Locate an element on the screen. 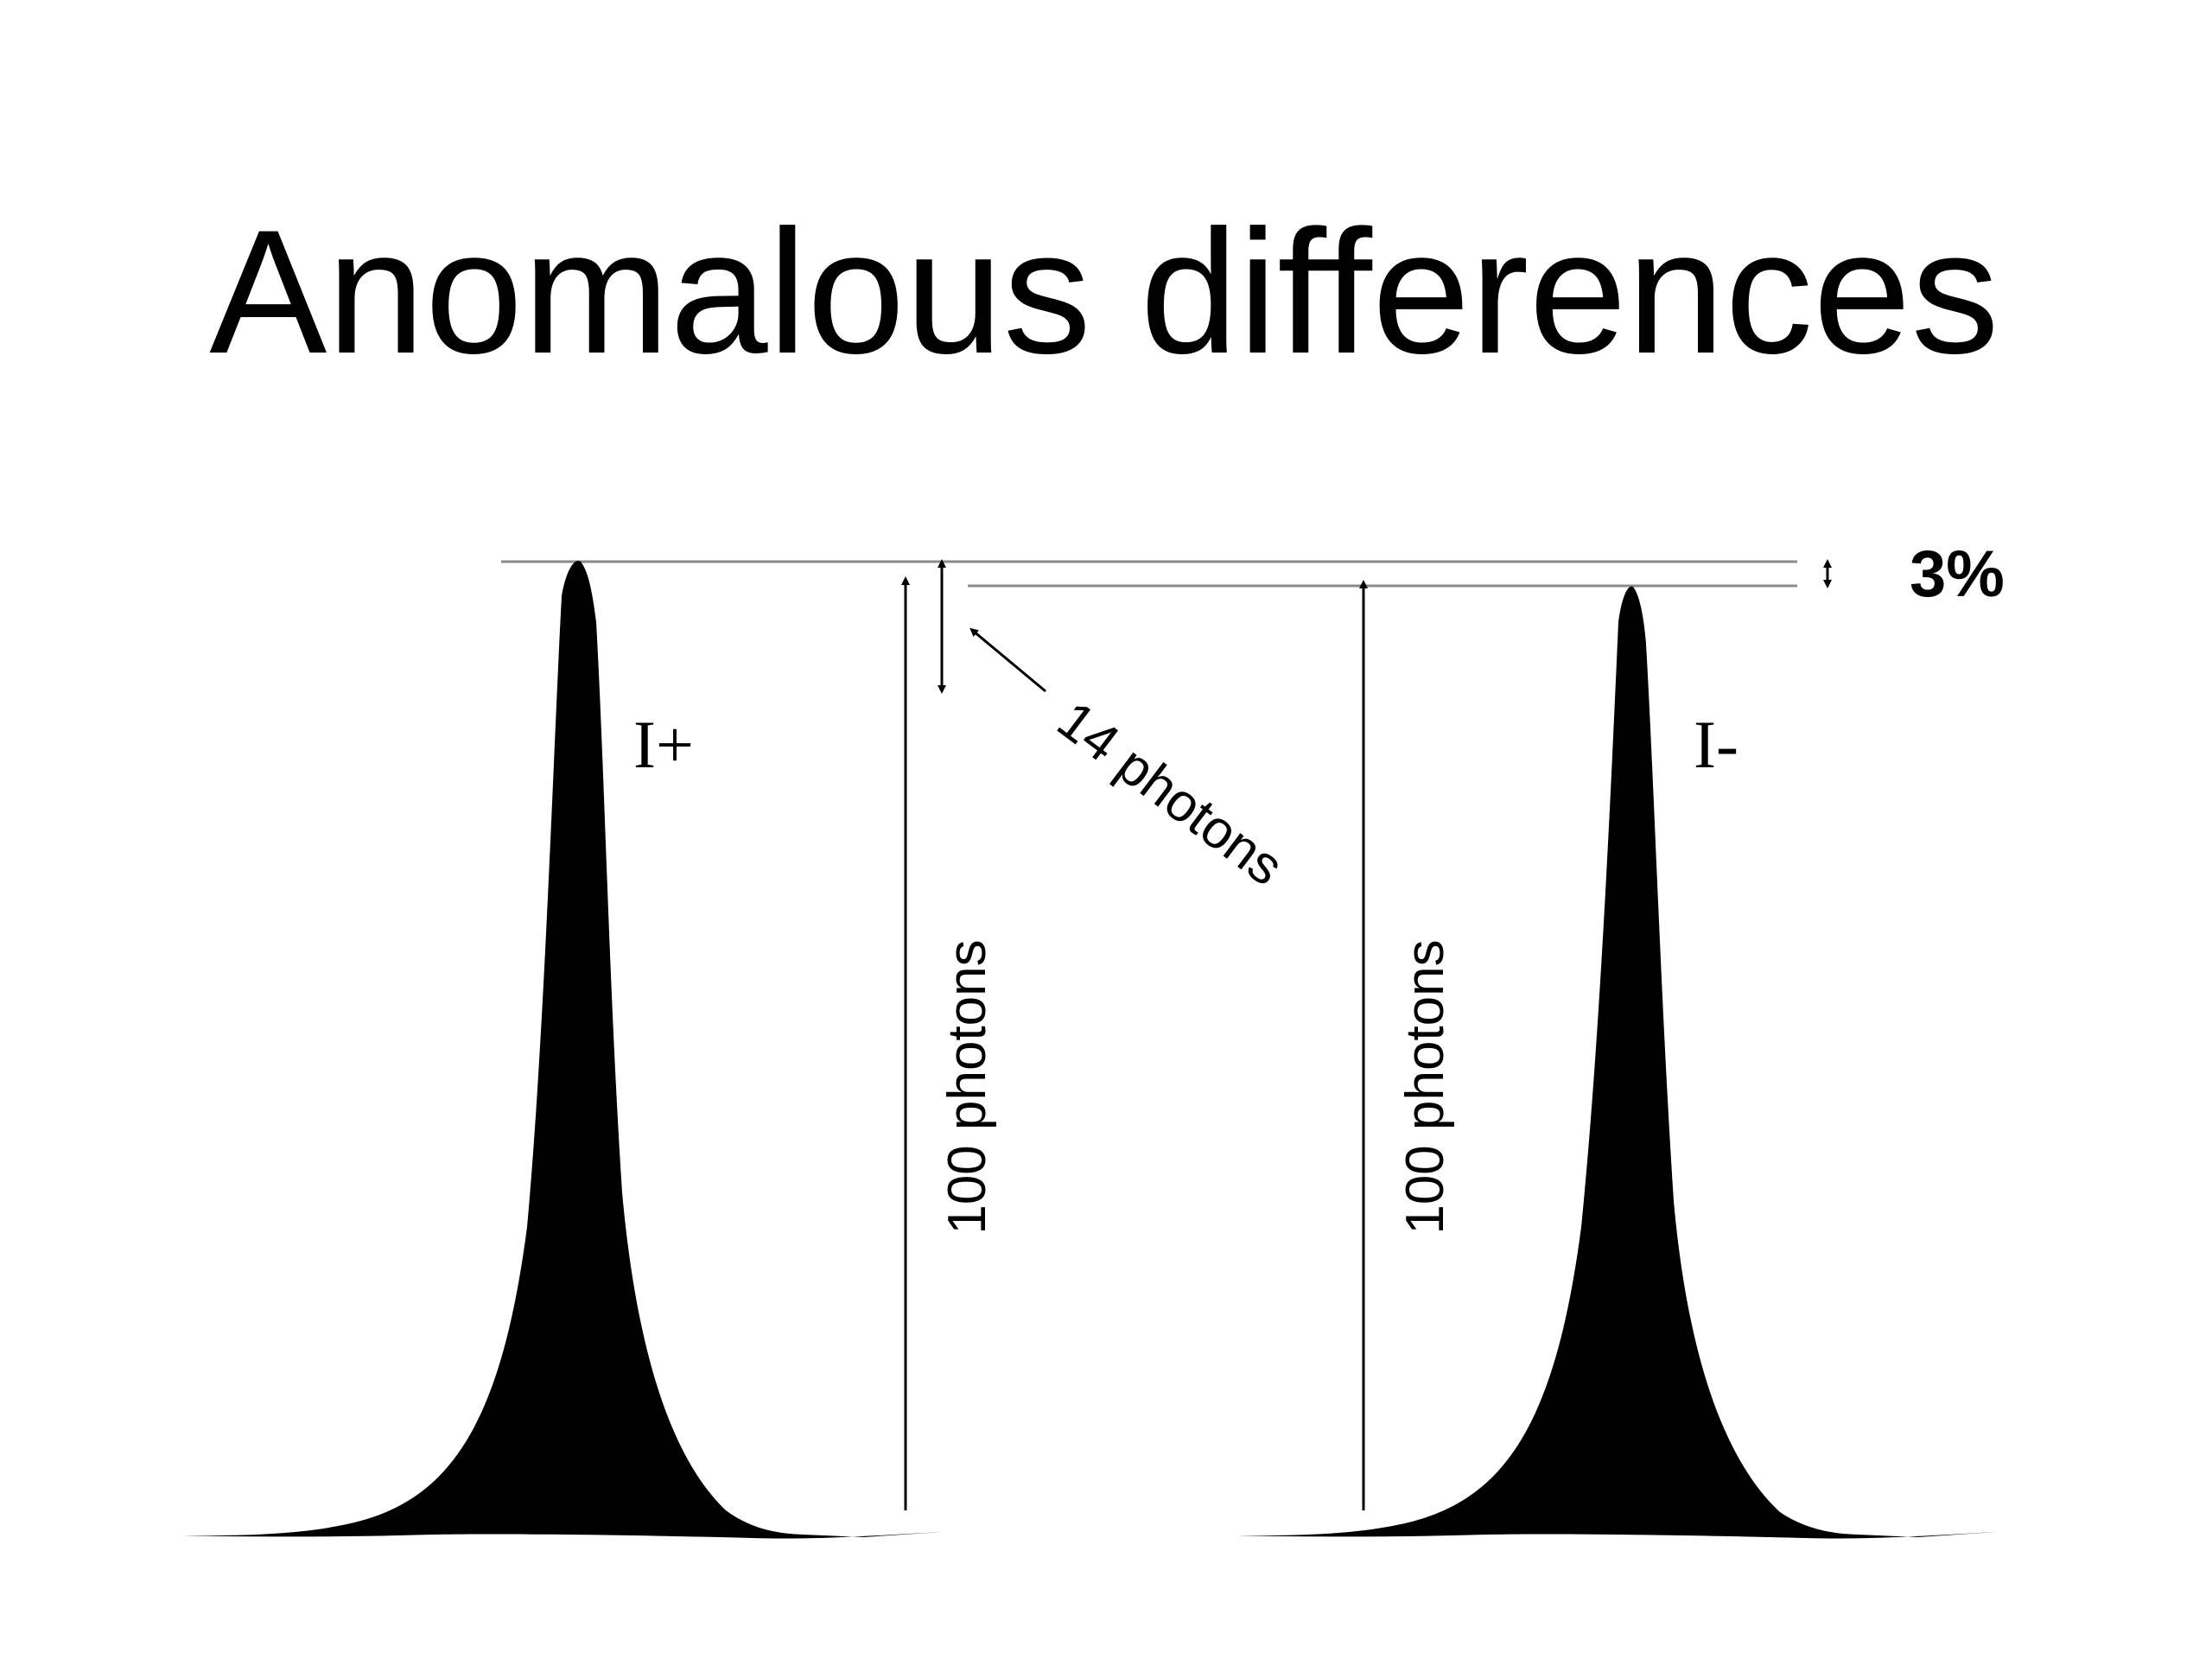 The image size is (2212, 1659). height-label-left: 100 photons is located at coordinates (967, 1086).